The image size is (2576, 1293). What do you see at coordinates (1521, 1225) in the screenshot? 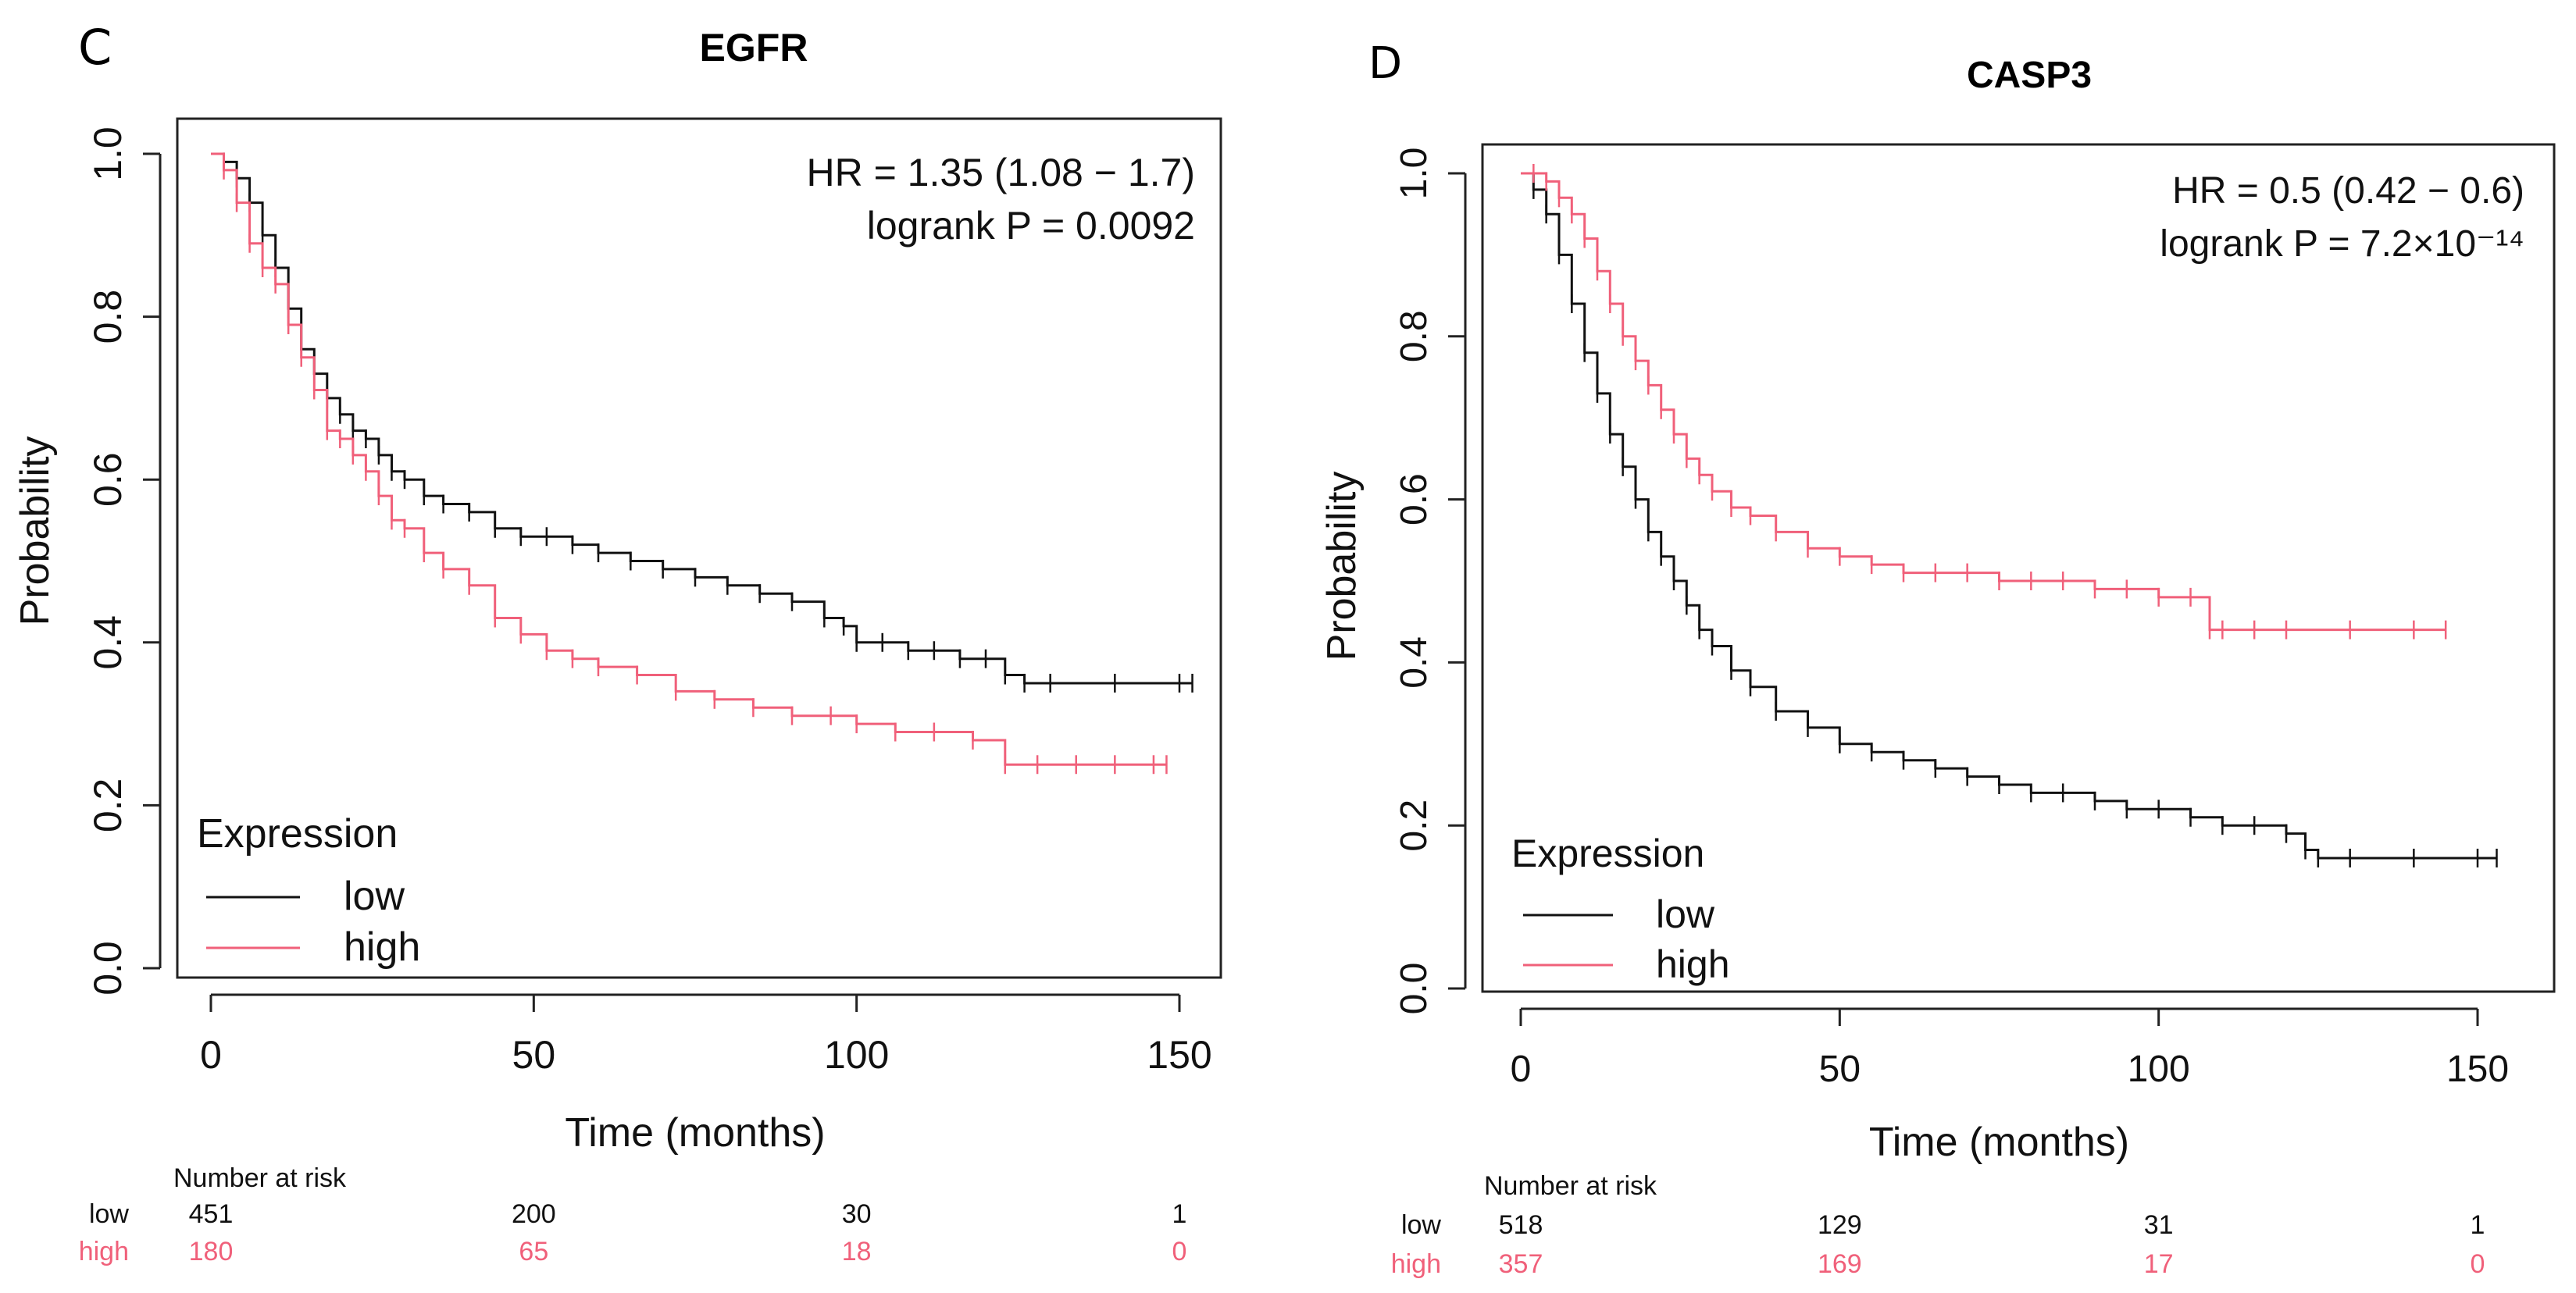
I see `risk-value-low: 518` at bounding box center [1521, 1225].